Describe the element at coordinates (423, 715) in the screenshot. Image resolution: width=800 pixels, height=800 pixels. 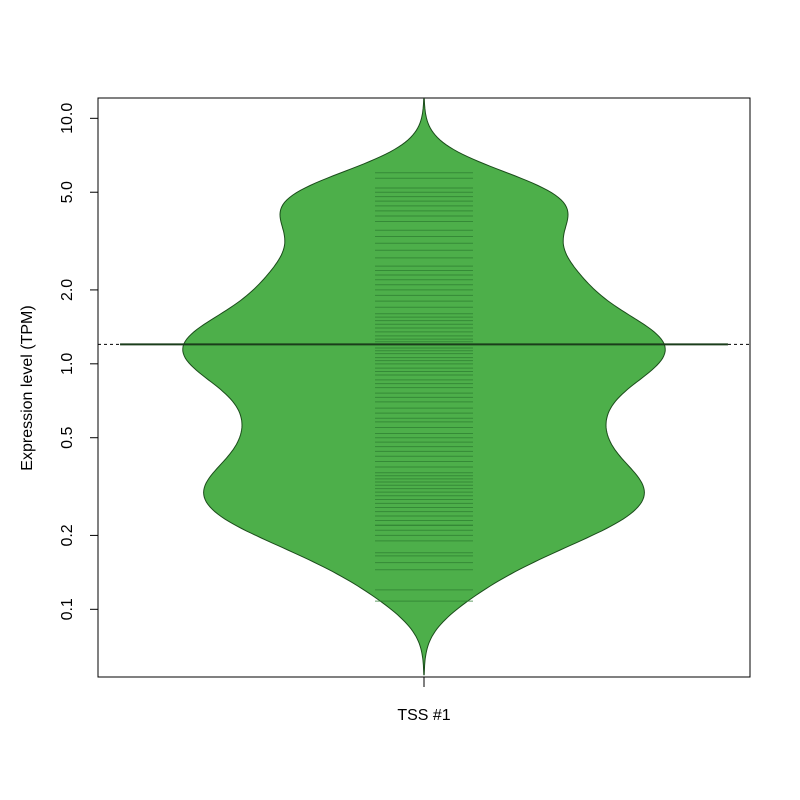
I see `x-tick-label: TSS #1` at that location.